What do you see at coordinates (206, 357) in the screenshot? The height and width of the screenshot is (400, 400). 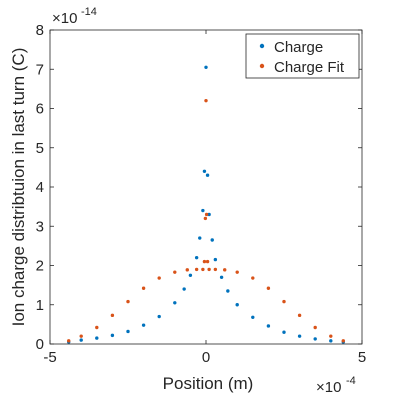 I see `x-tick-label: 0` at bounding box center [206, 357].